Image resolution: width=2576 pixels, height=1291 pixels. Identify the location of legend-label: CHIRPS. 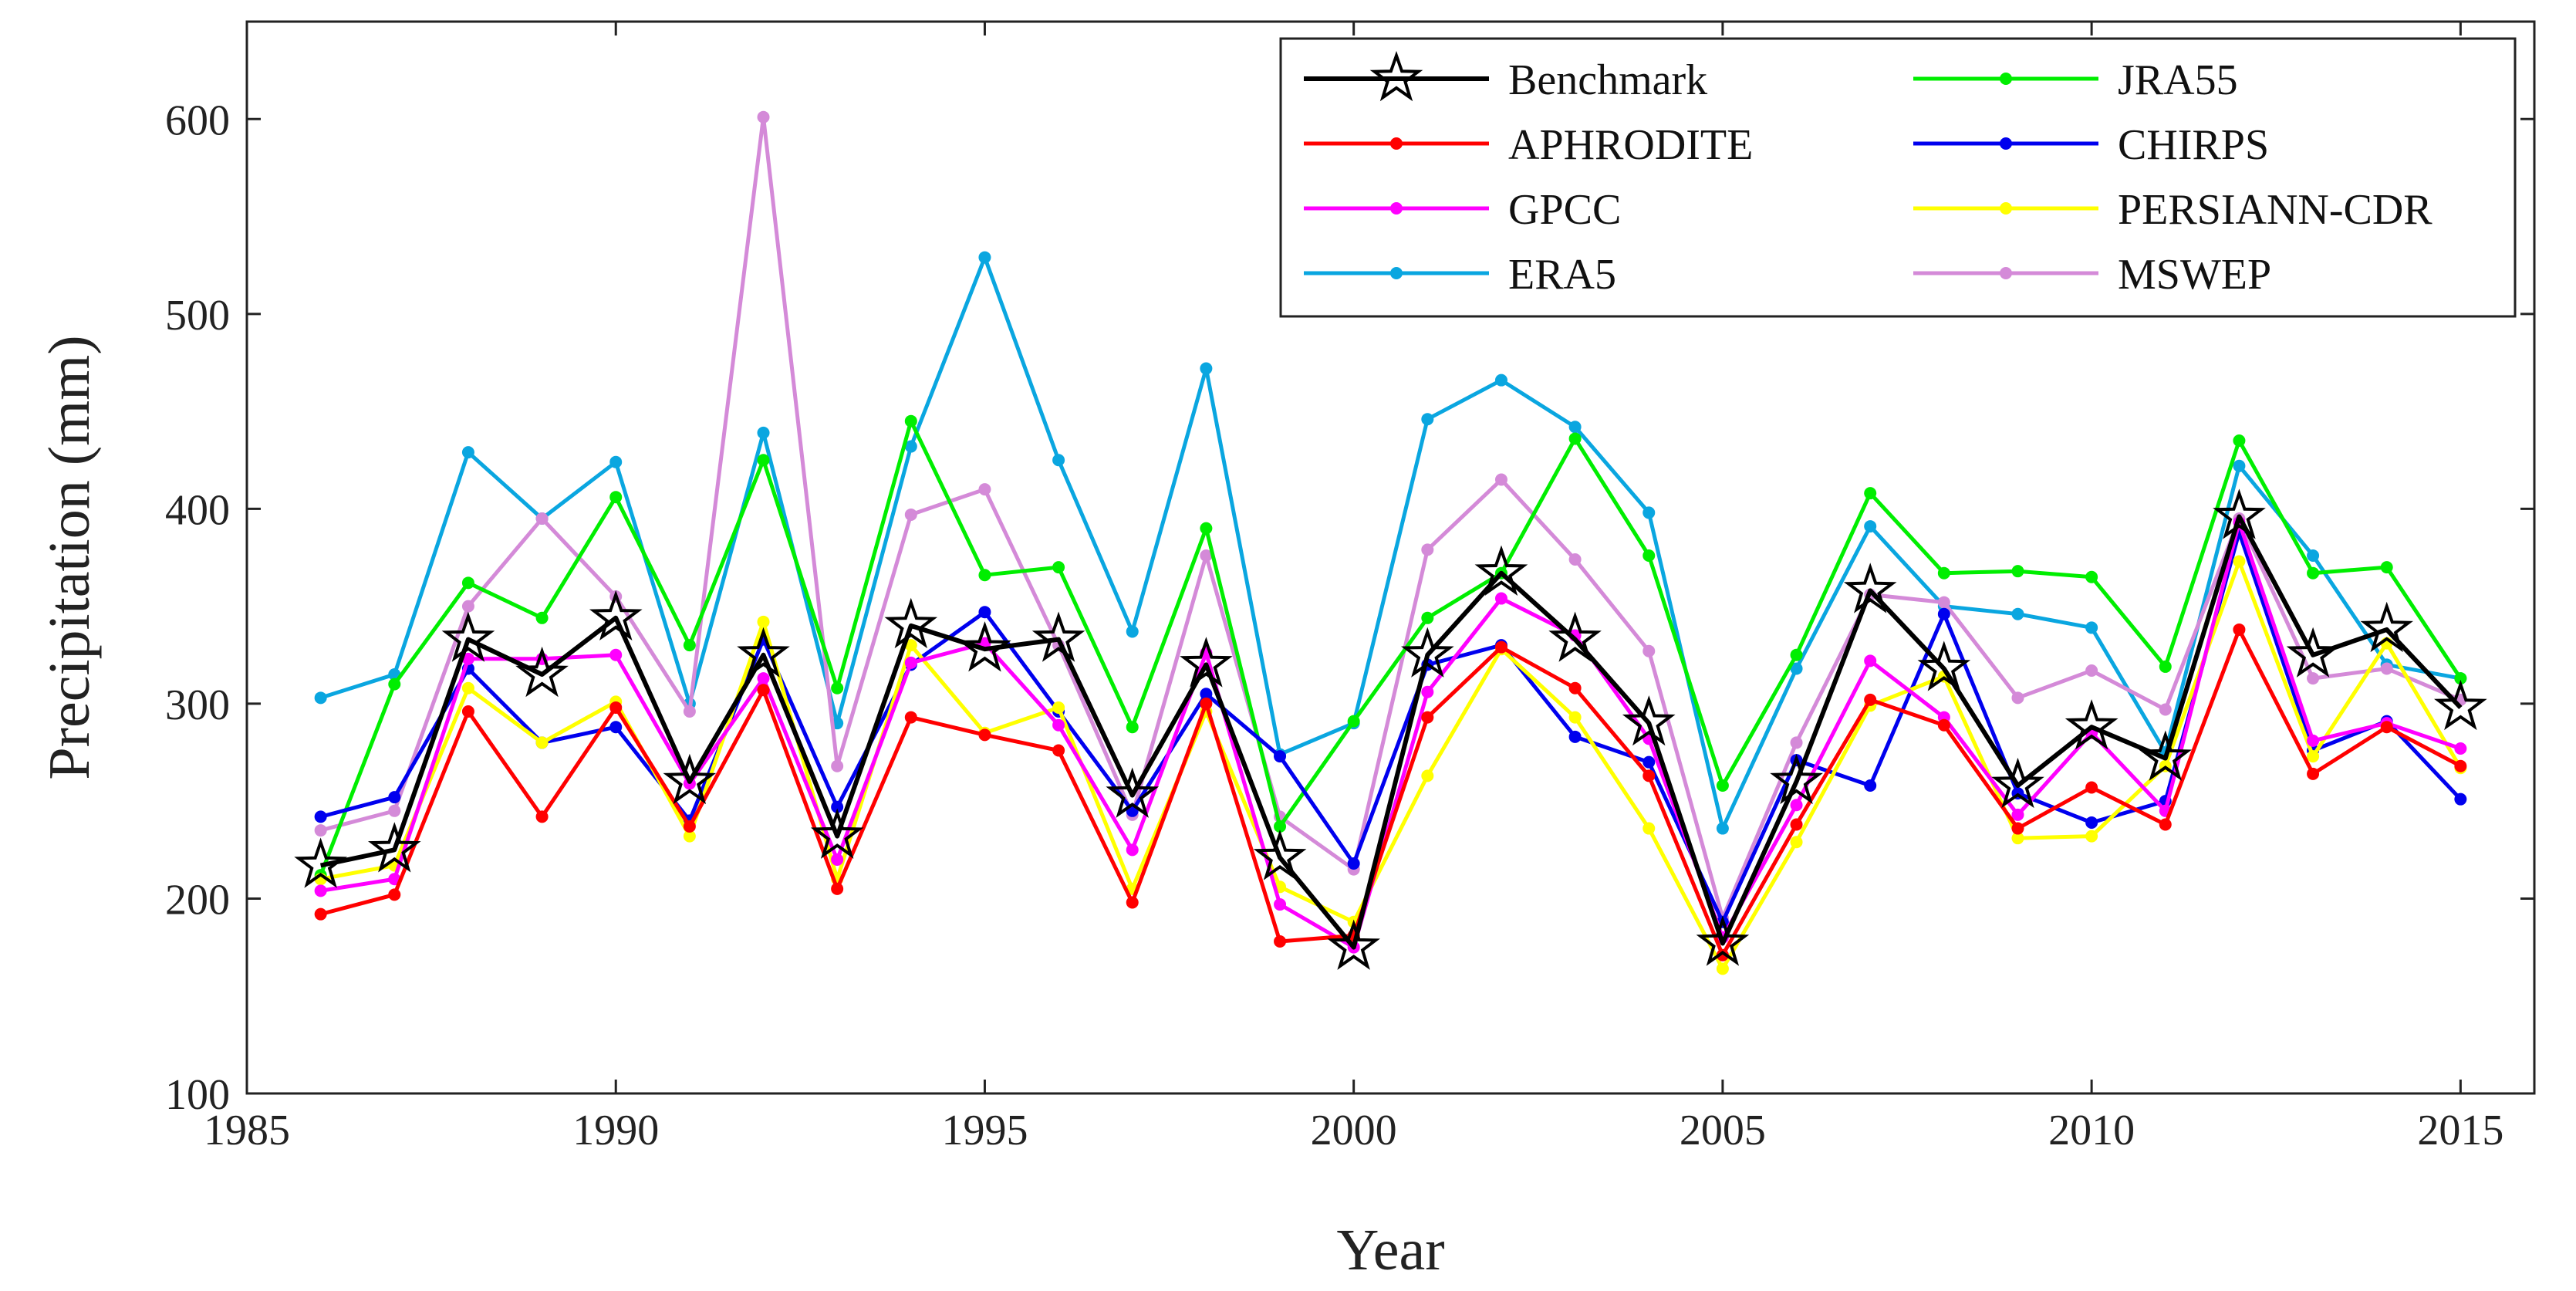
(2193, 145).